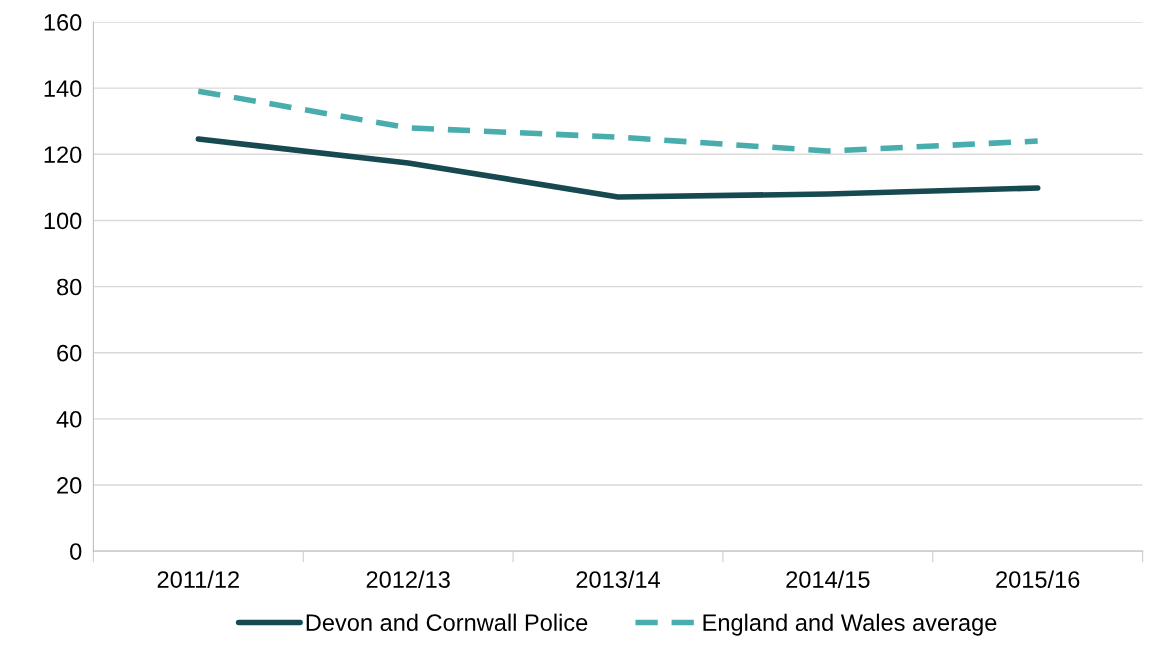 Image resolution: width=1153 pixels, height=668 pixels. Describe the element at coordinates (69, 485) in the screenshot. I see `y-tick-label: 20` at that location.